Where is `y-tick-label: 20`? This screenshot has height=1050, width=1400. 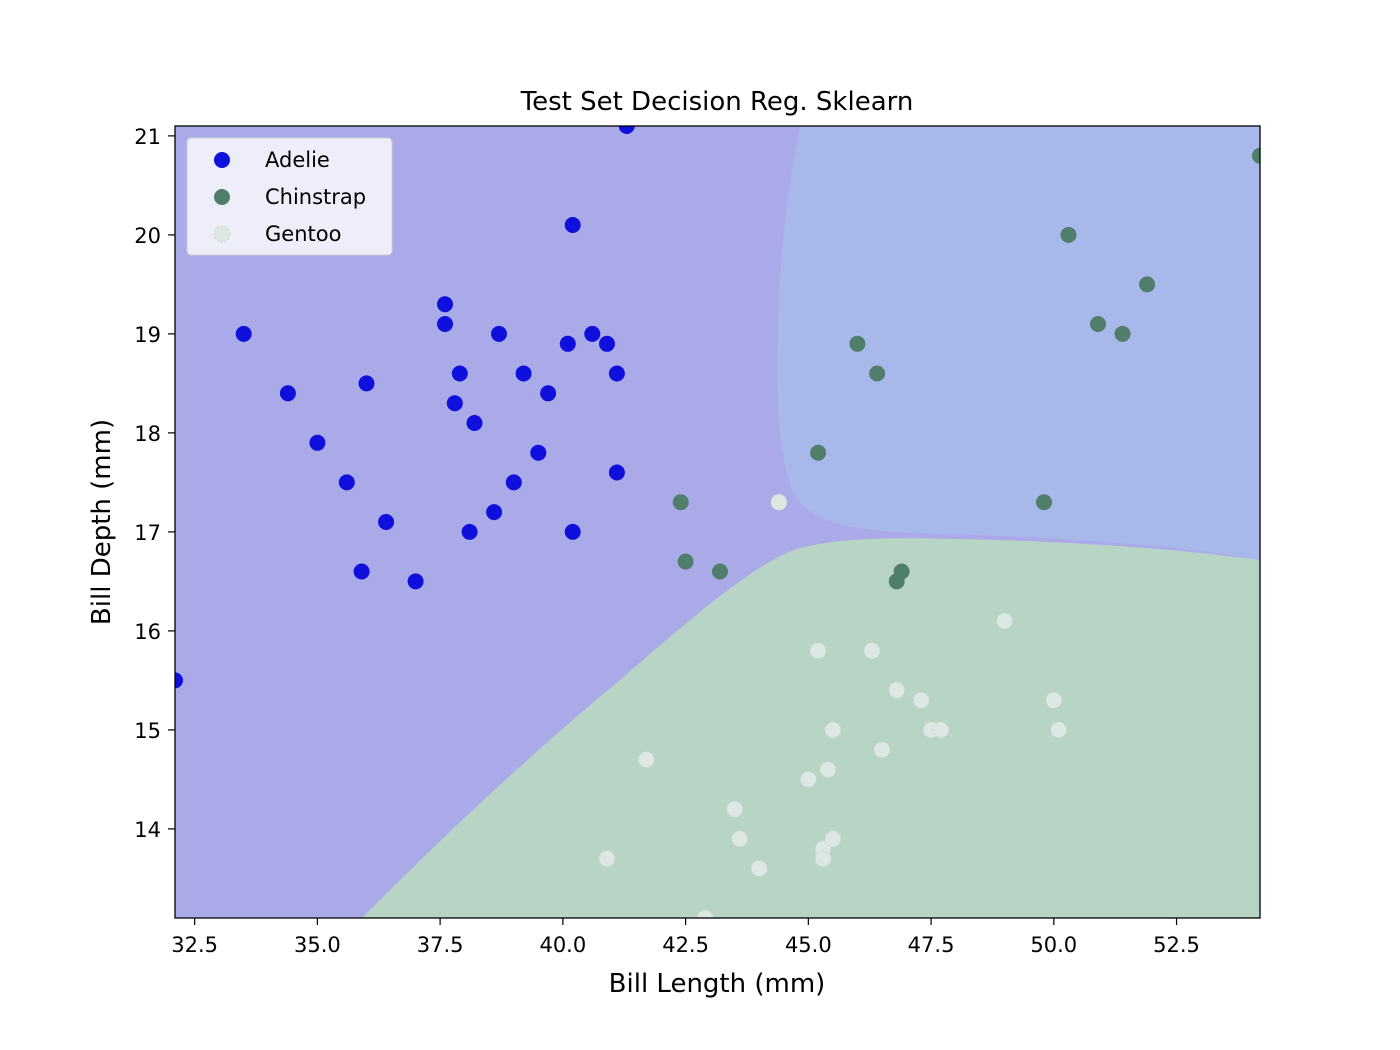
y-tick-label: 20 is located at coordinates (147, 236).